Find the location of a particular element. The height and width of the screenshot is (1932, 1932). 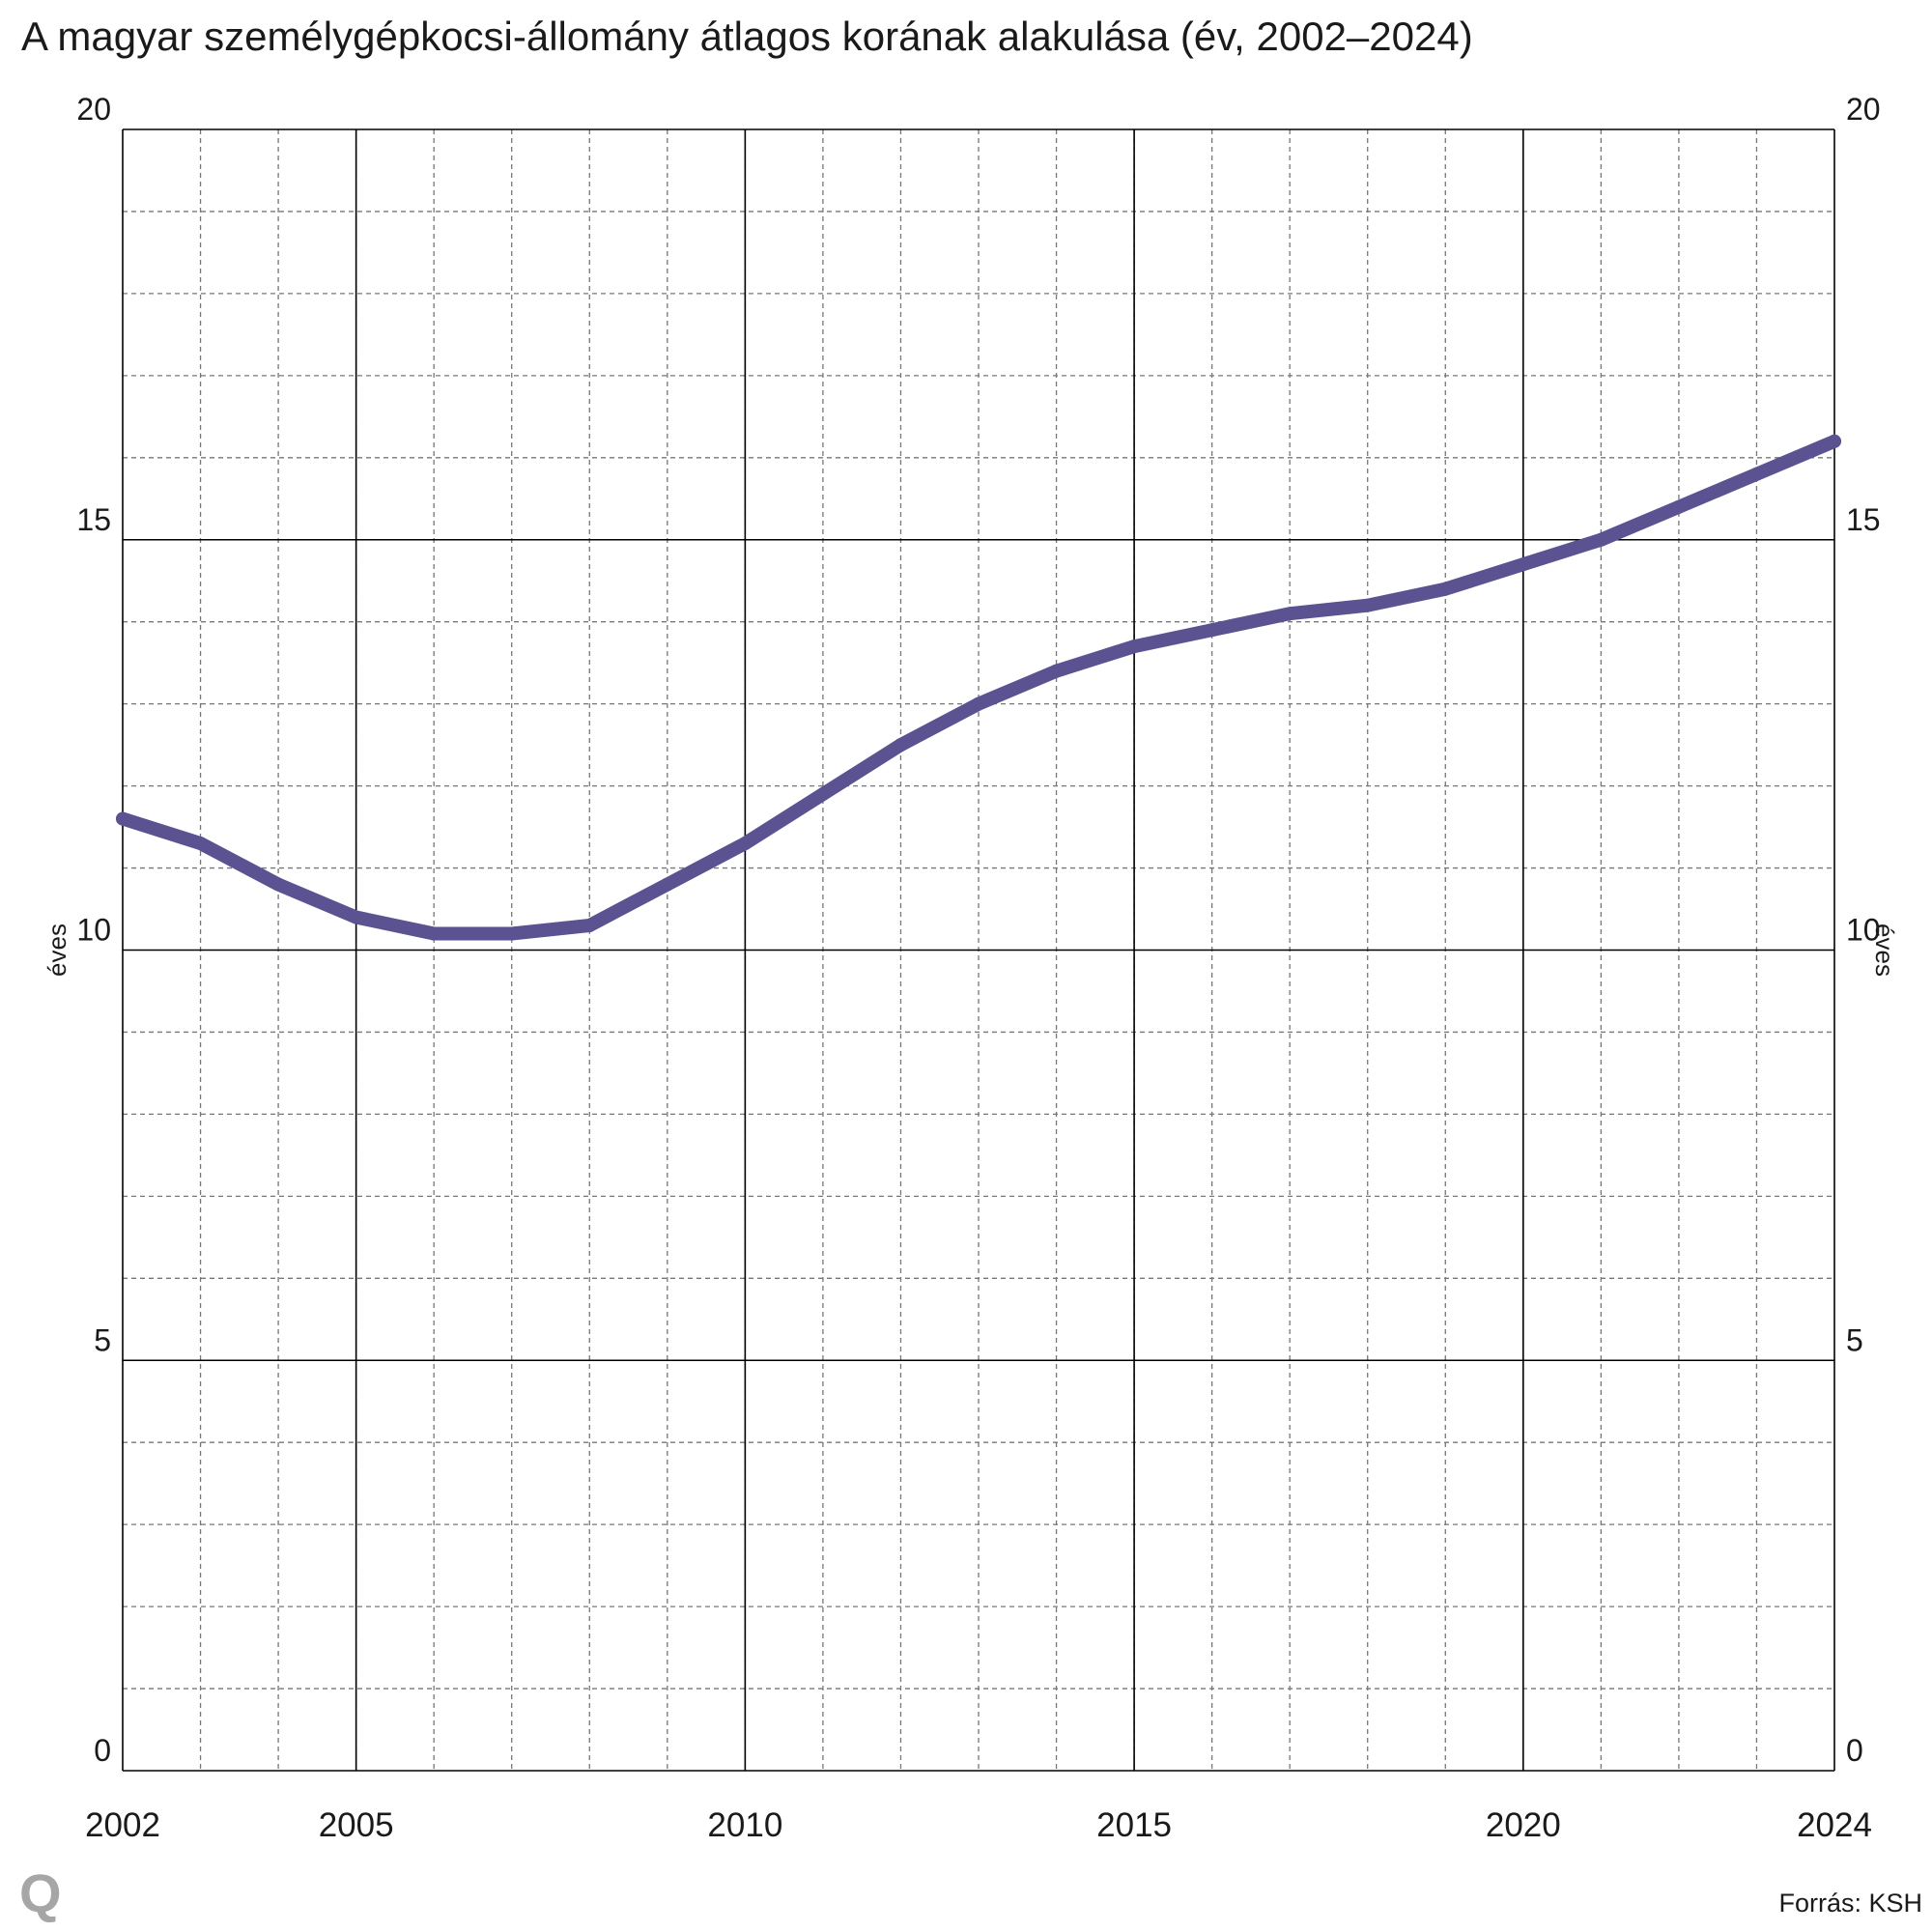

x-tick-label: 2015 is located at coordinates (1134, 1825).